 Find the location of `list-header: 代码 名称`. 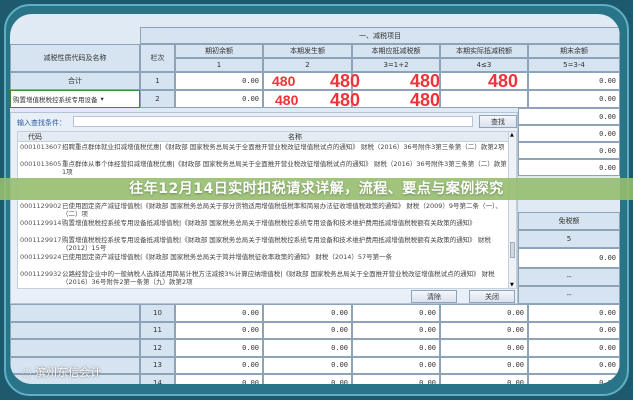

list-header: 代码 名称 is located at coordinates (267, 137).